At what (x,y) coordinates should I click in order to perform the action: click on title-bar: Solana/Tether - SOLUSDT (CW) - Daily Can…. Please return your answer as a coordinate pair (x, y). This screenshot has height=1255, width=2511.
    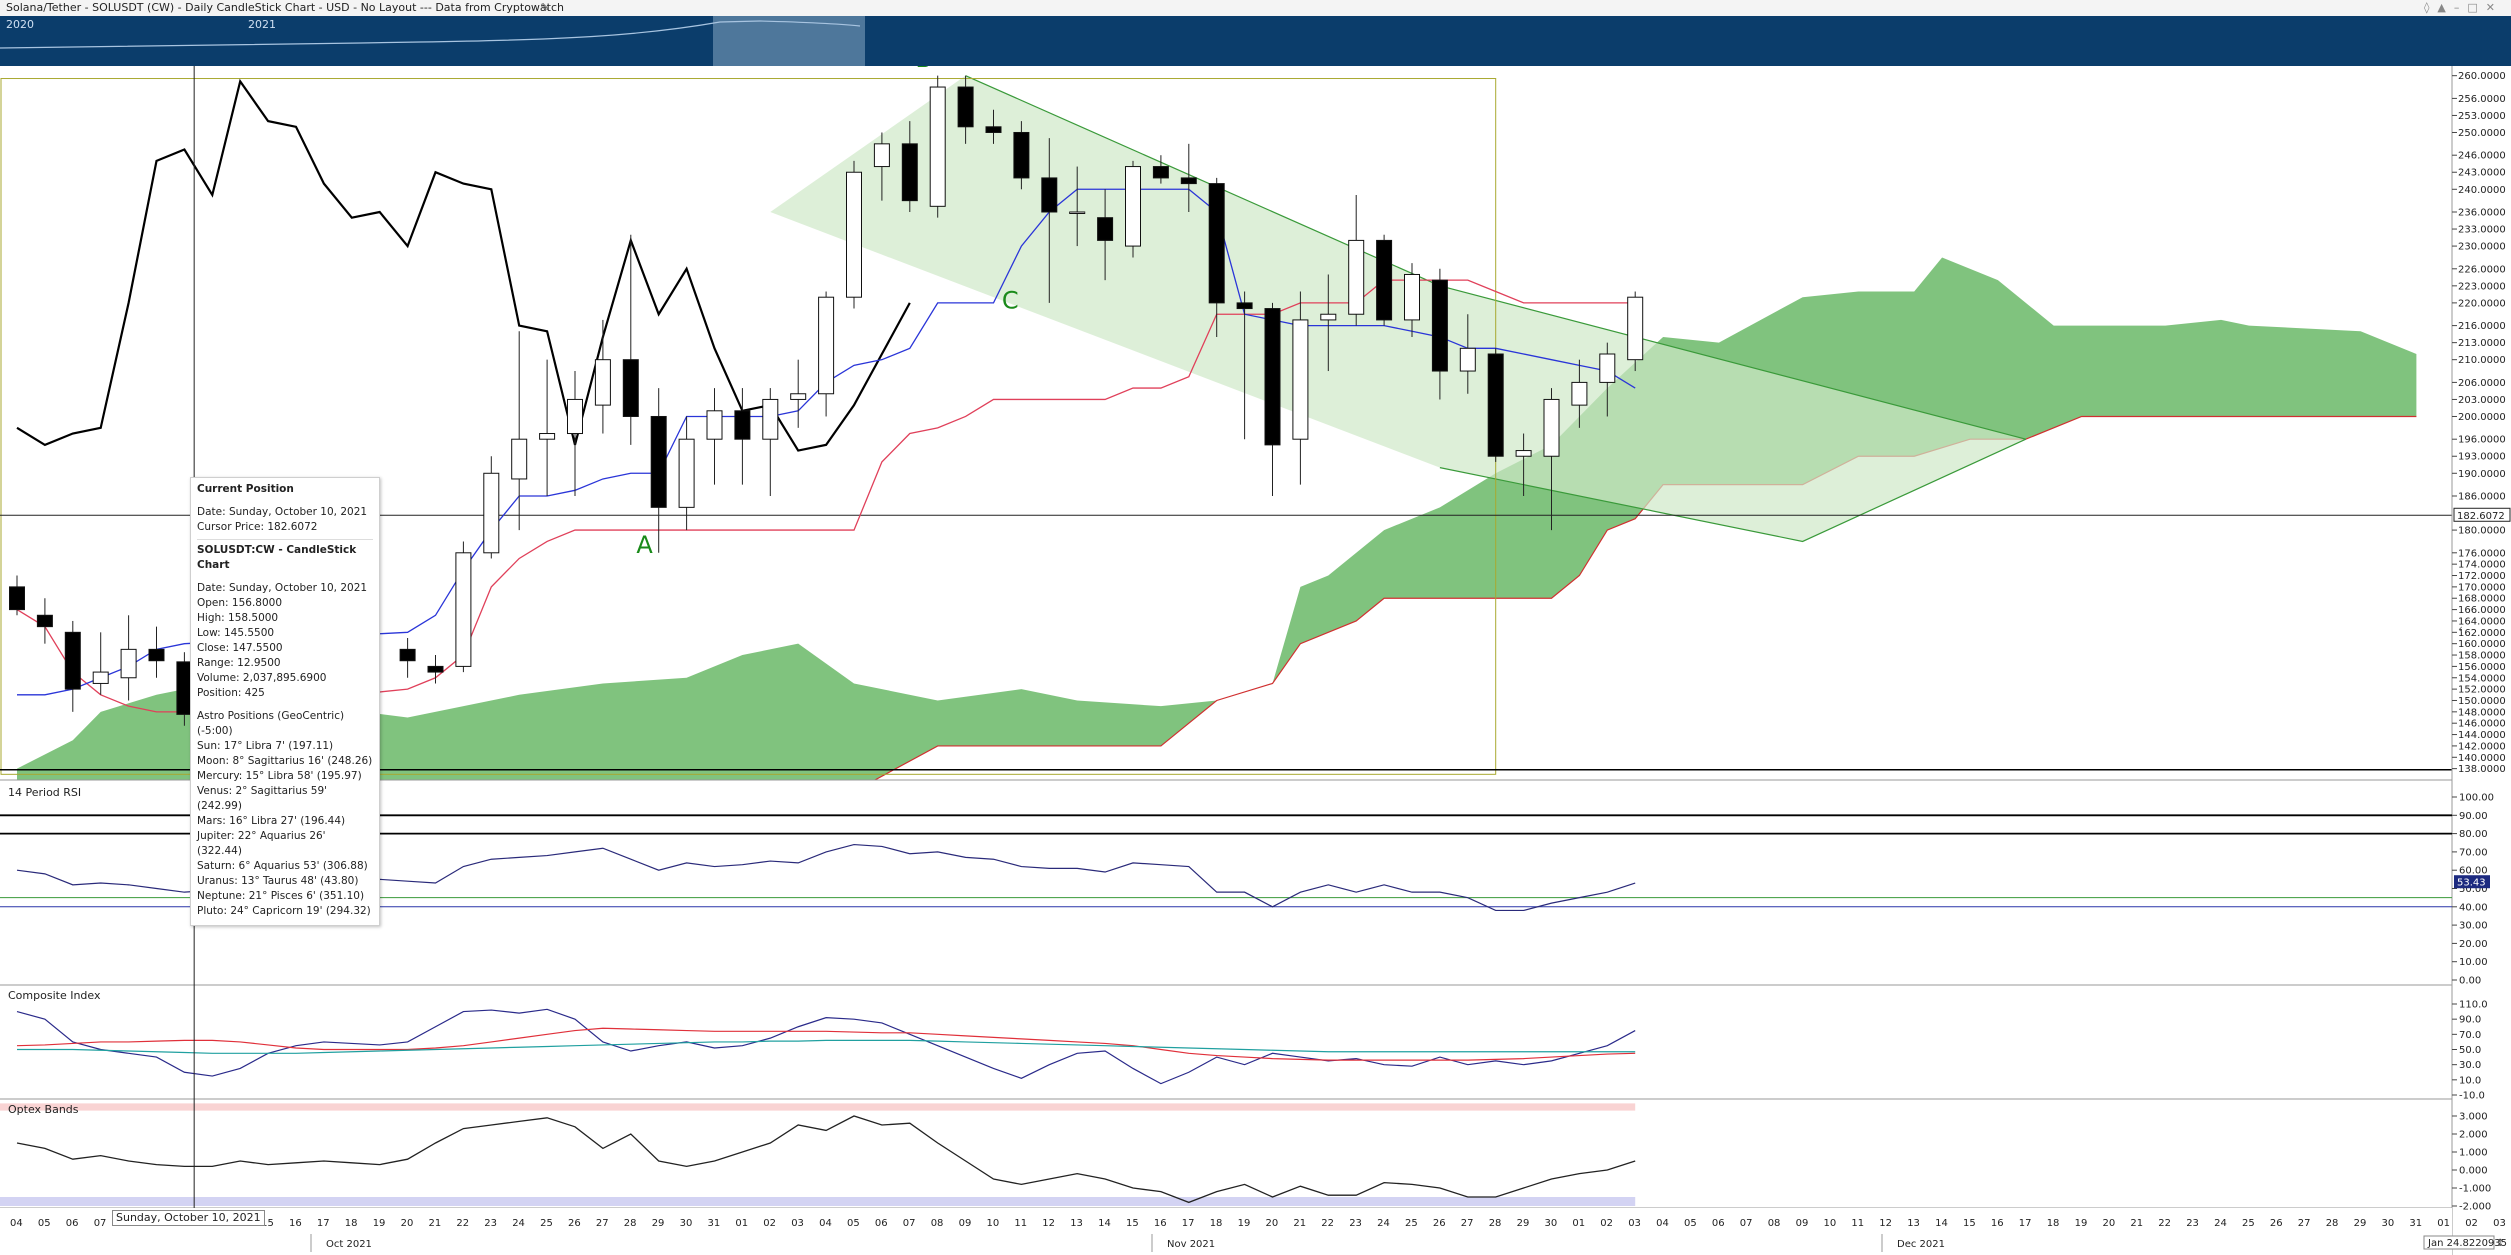
    Looking at the image, I should click on (1255, 8).